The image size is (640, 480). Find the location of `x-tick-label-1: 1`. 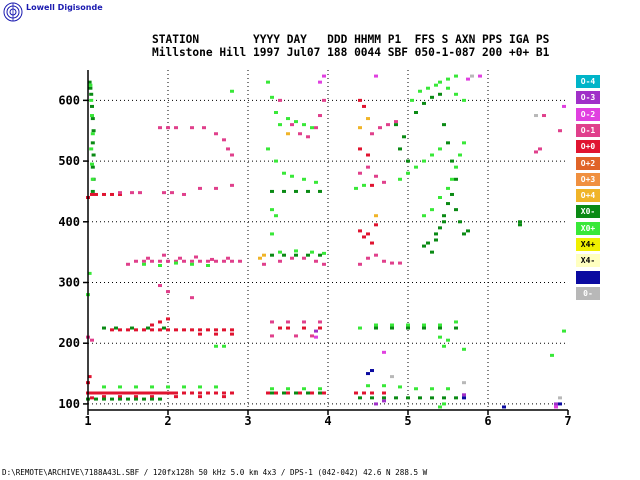

x-tick-label-1: 1 is located at coordinates (87, 421).